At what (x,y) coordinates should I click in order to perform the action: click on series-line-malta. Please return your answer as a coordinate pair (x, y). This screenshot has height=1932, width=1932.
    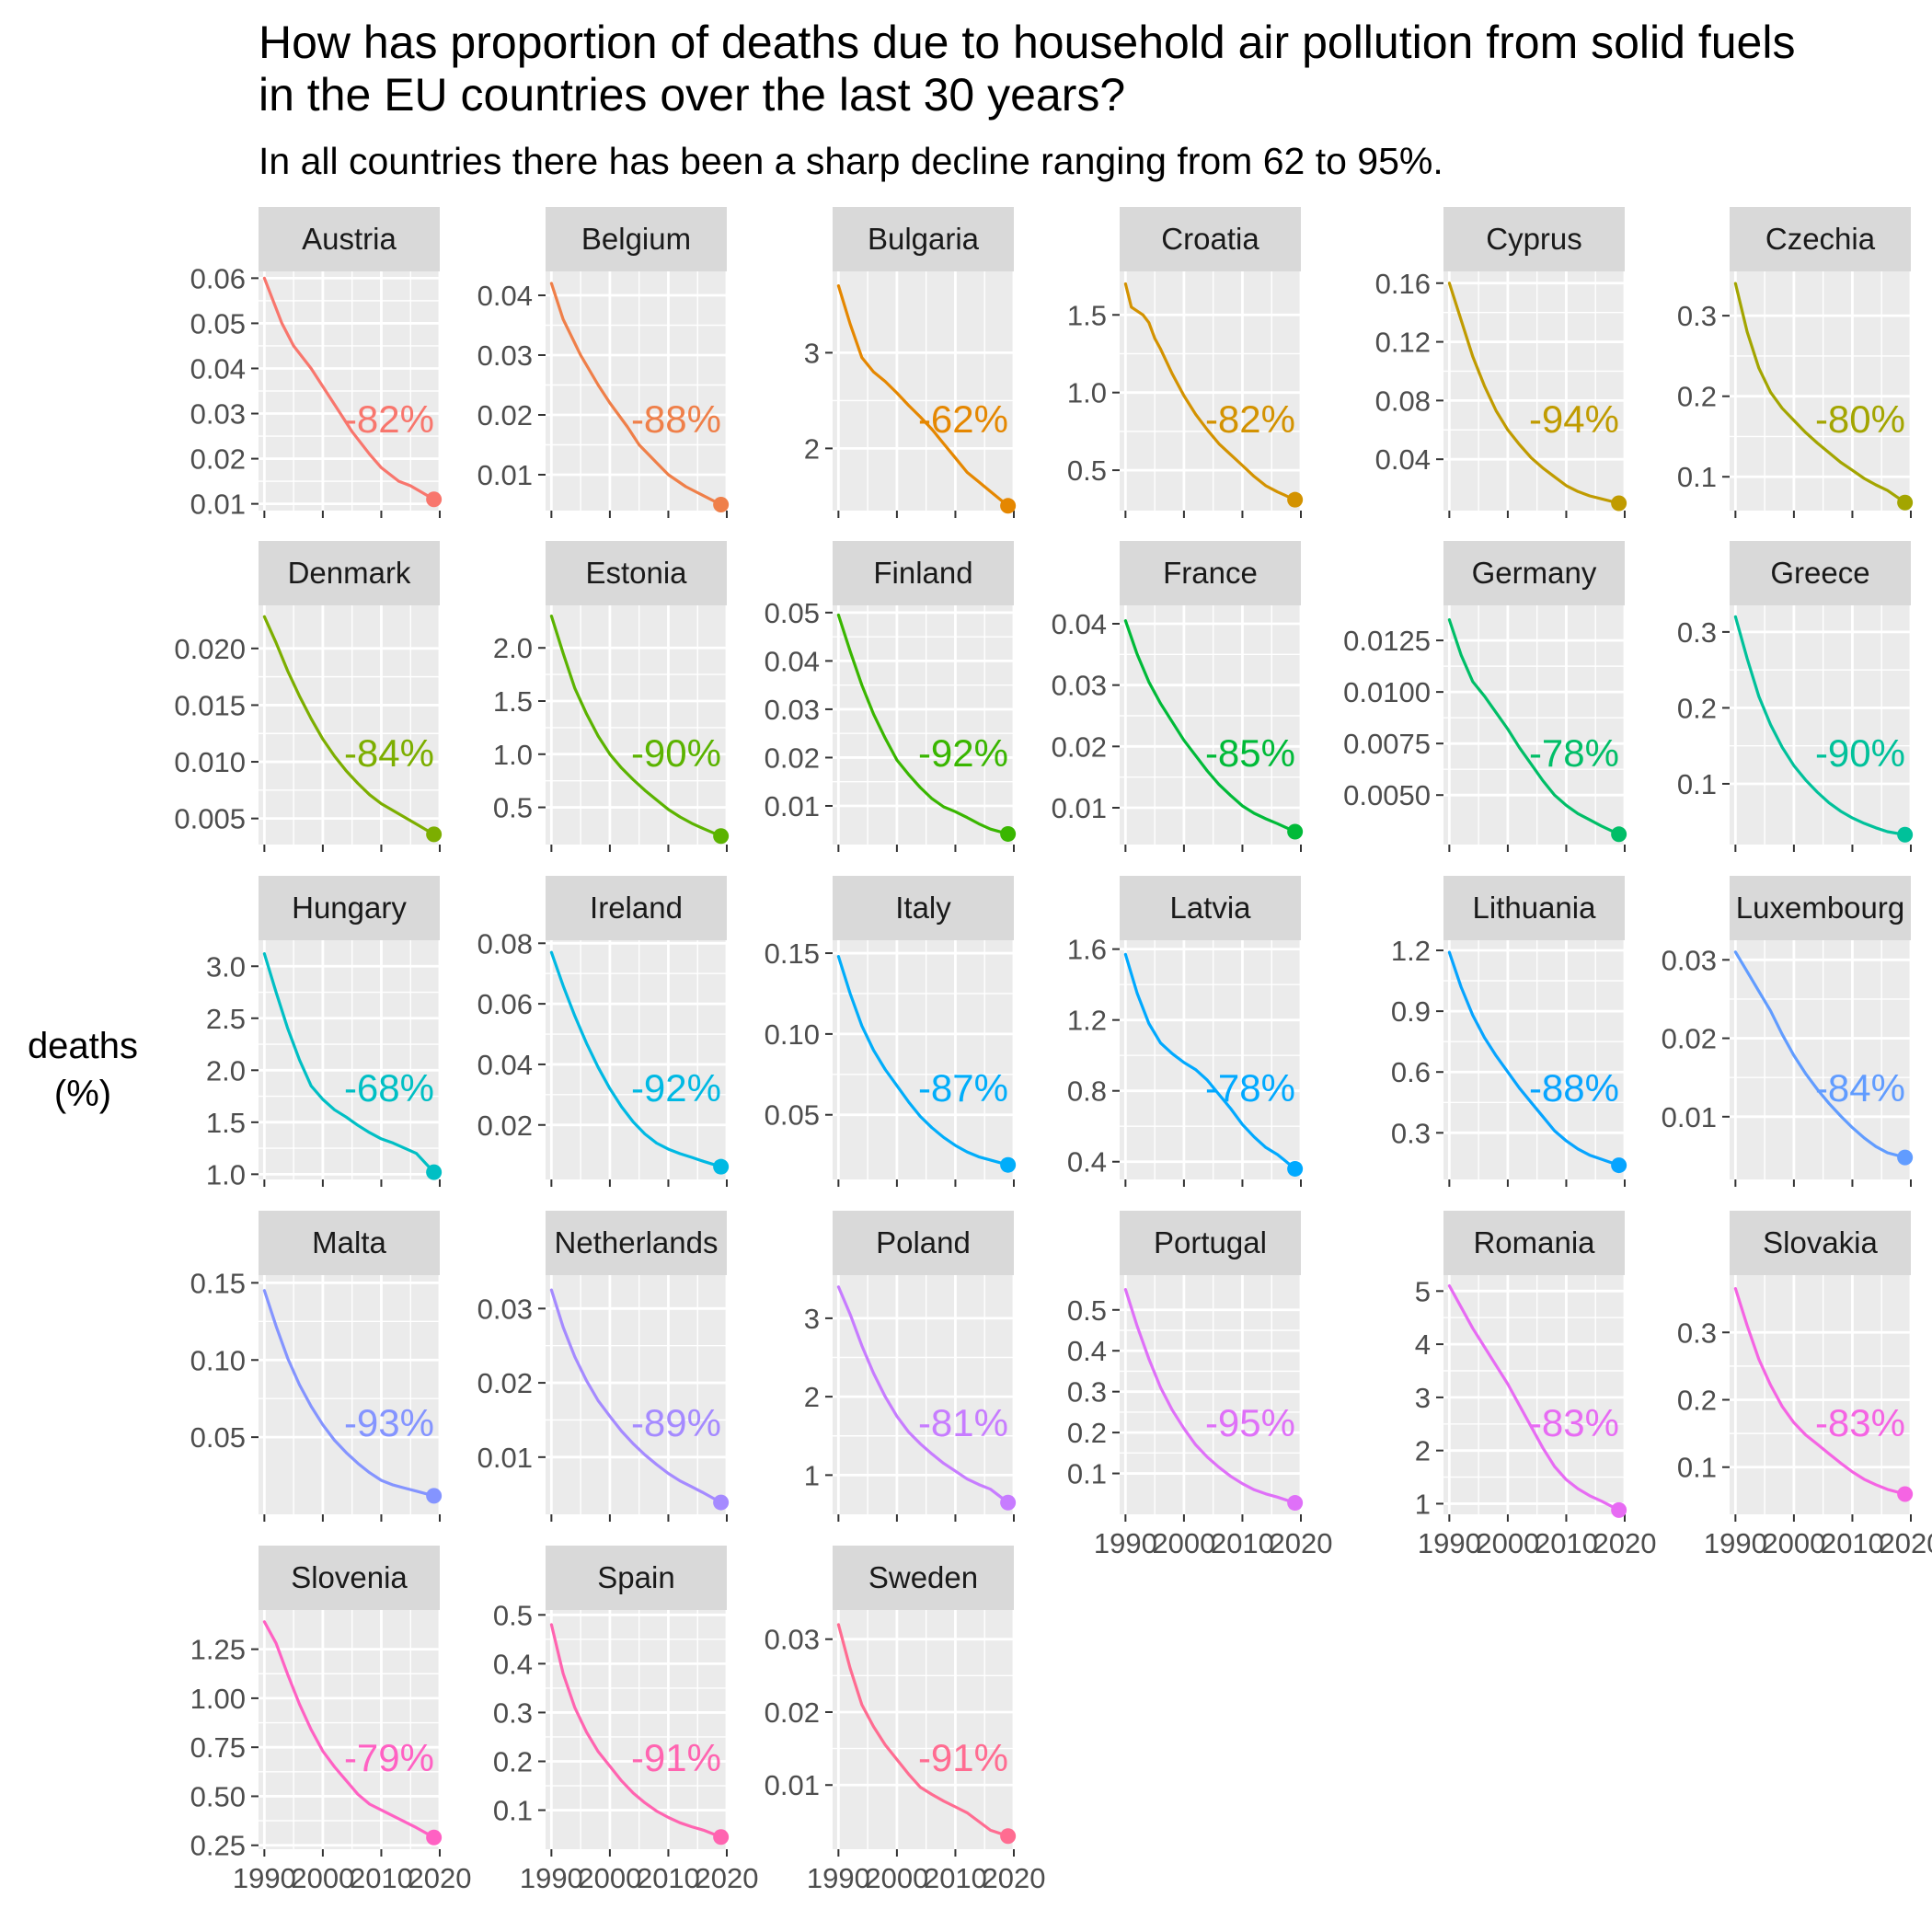
    Looking at the image, I should click on (349, 1393).